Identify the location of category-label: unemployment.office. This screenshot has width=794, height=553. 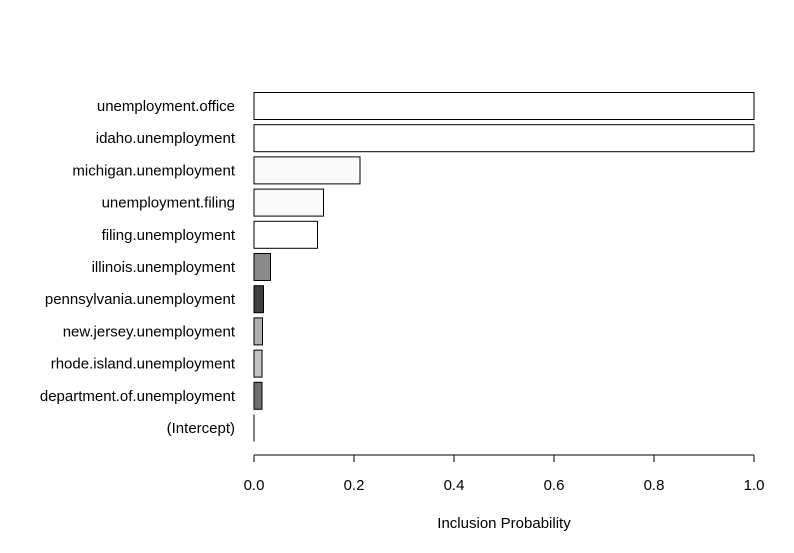
(166, 106).